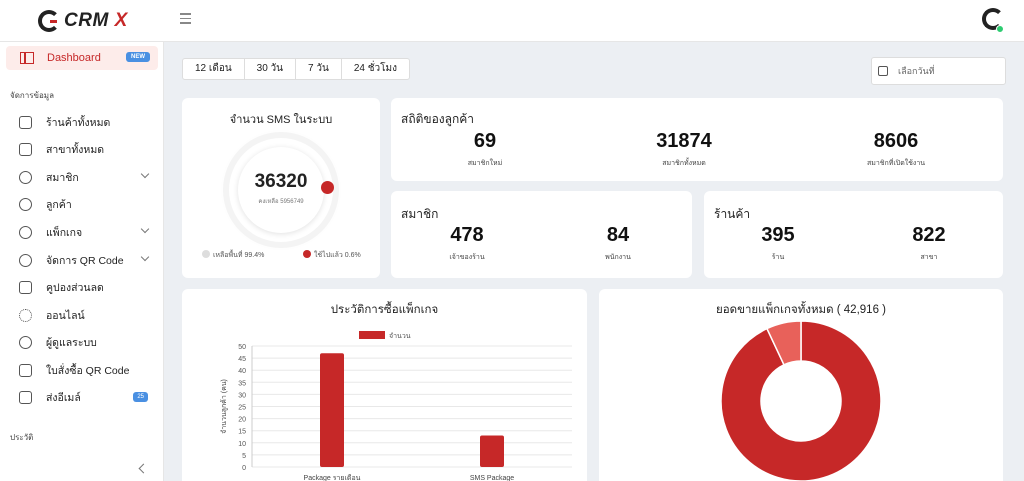 The width and height of the screenshot is (1024, 481). Describe the element at coordinates (224, 406) in the screenshot. I see `y-axis-label: จำนวนลูกค้า (คน)` at that location.